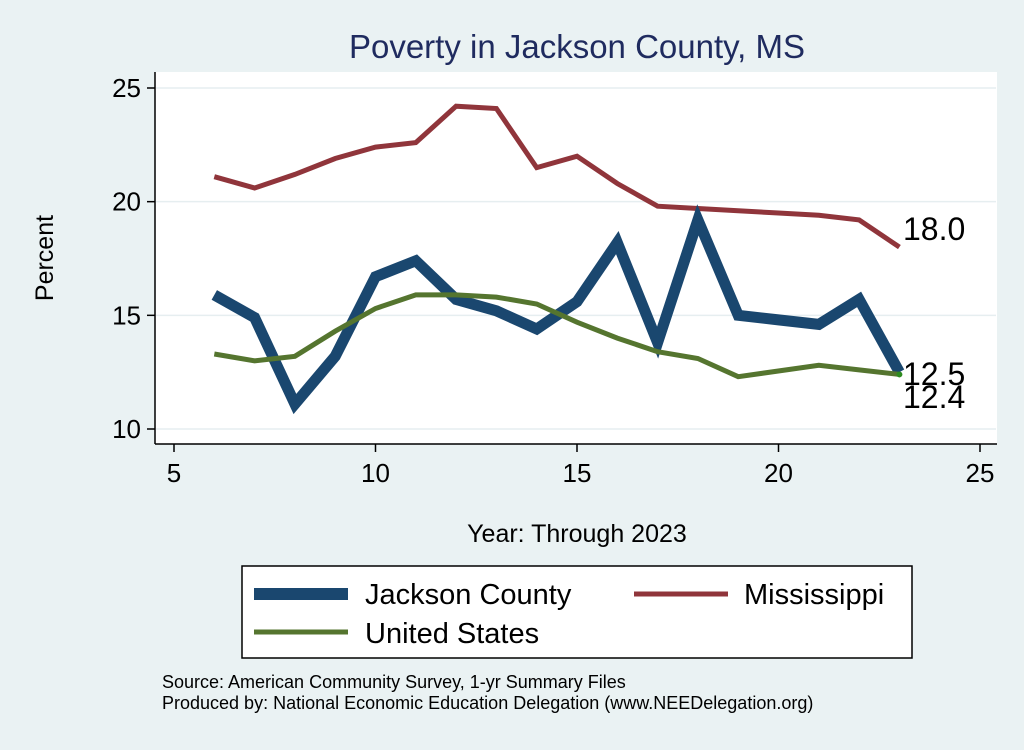 The width and height of the screenshot is (1024, 750). I want to click on legend: Jackson County Mississippi United States, so click(577, 612).